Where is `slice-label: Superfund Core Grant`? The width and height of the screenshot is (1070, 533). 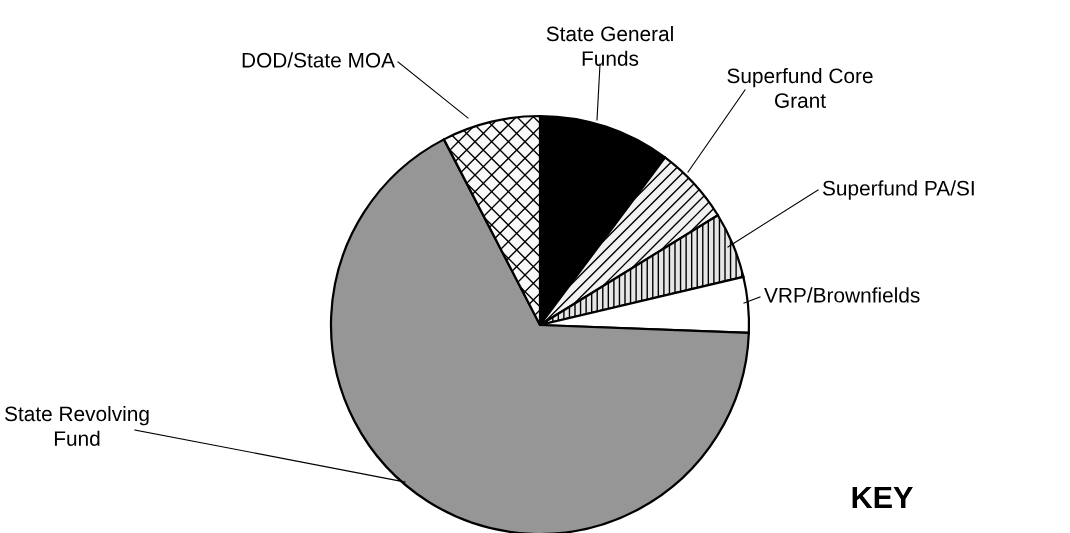 slice-label: Superfund Core Grant is located at coordinates (800, 87).